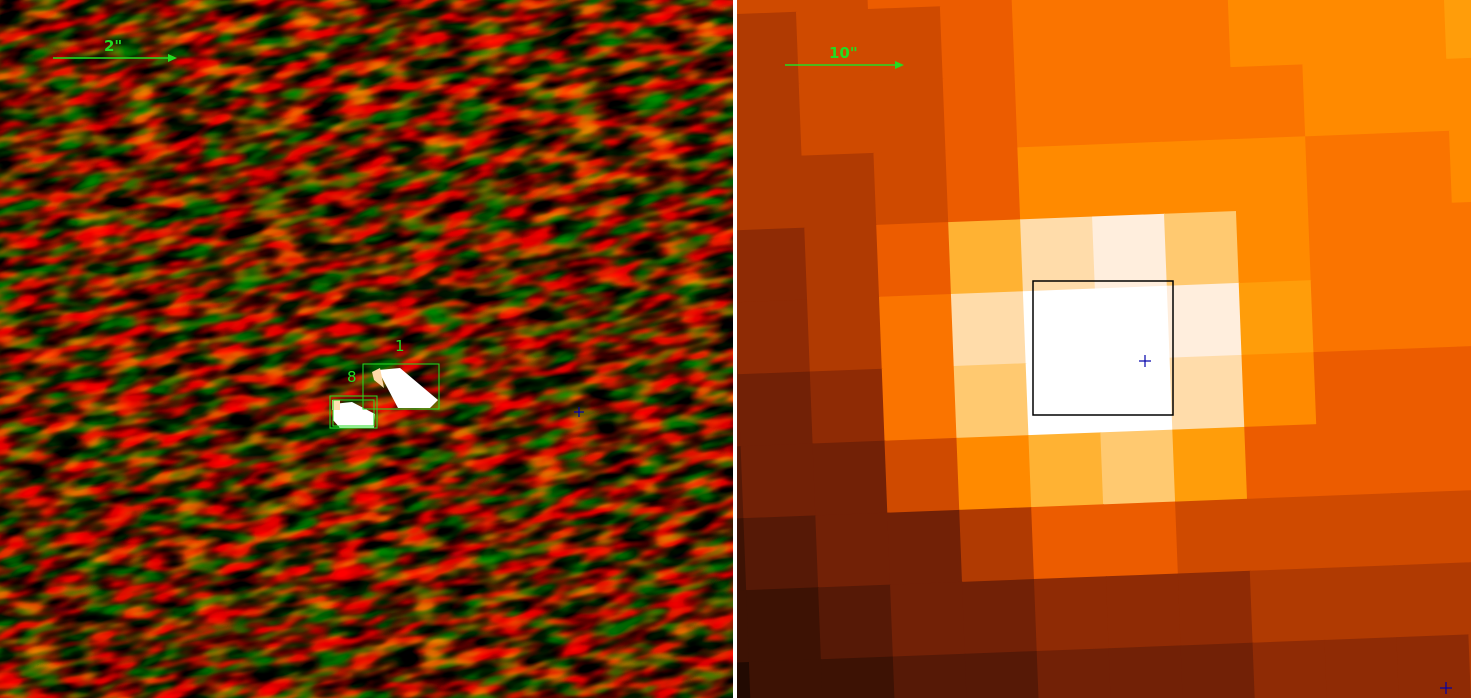 This screenshot has width=1471, height=698. I want to click on scale-bar-label: 2", so click(113, 46).